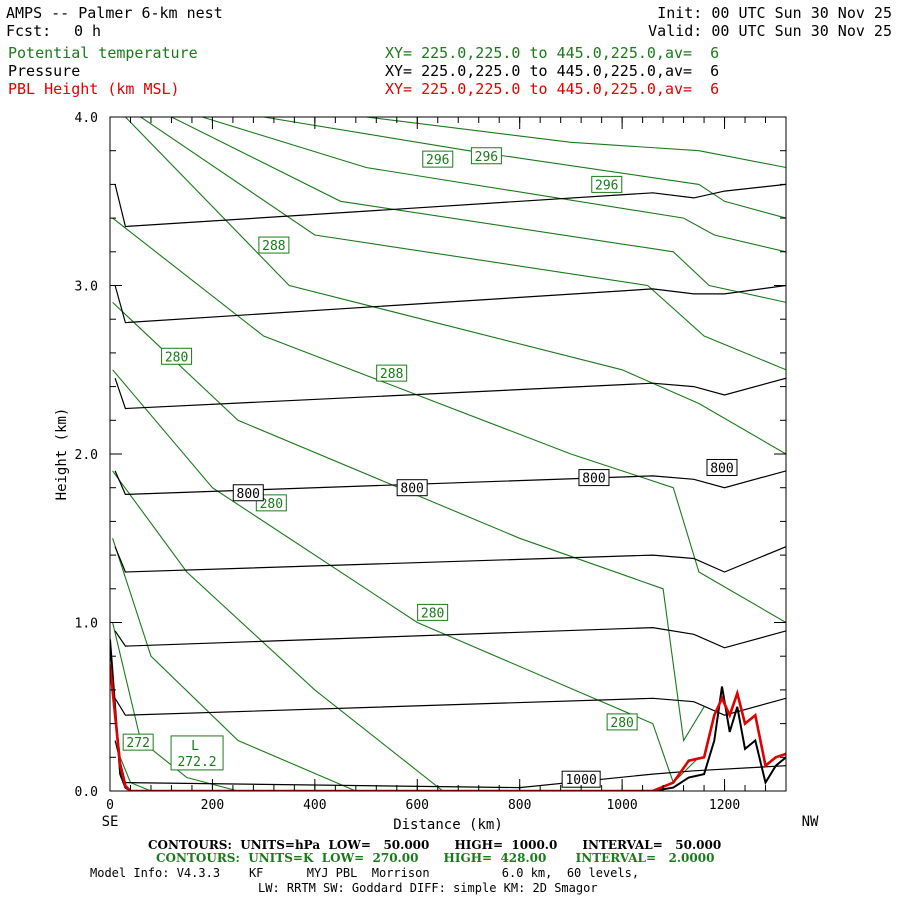 This screenshot has width=900, height=900. Describe the element at coordinates (86, 792) in the screenshot. I see `y-tick-label: 0.0` at that location.